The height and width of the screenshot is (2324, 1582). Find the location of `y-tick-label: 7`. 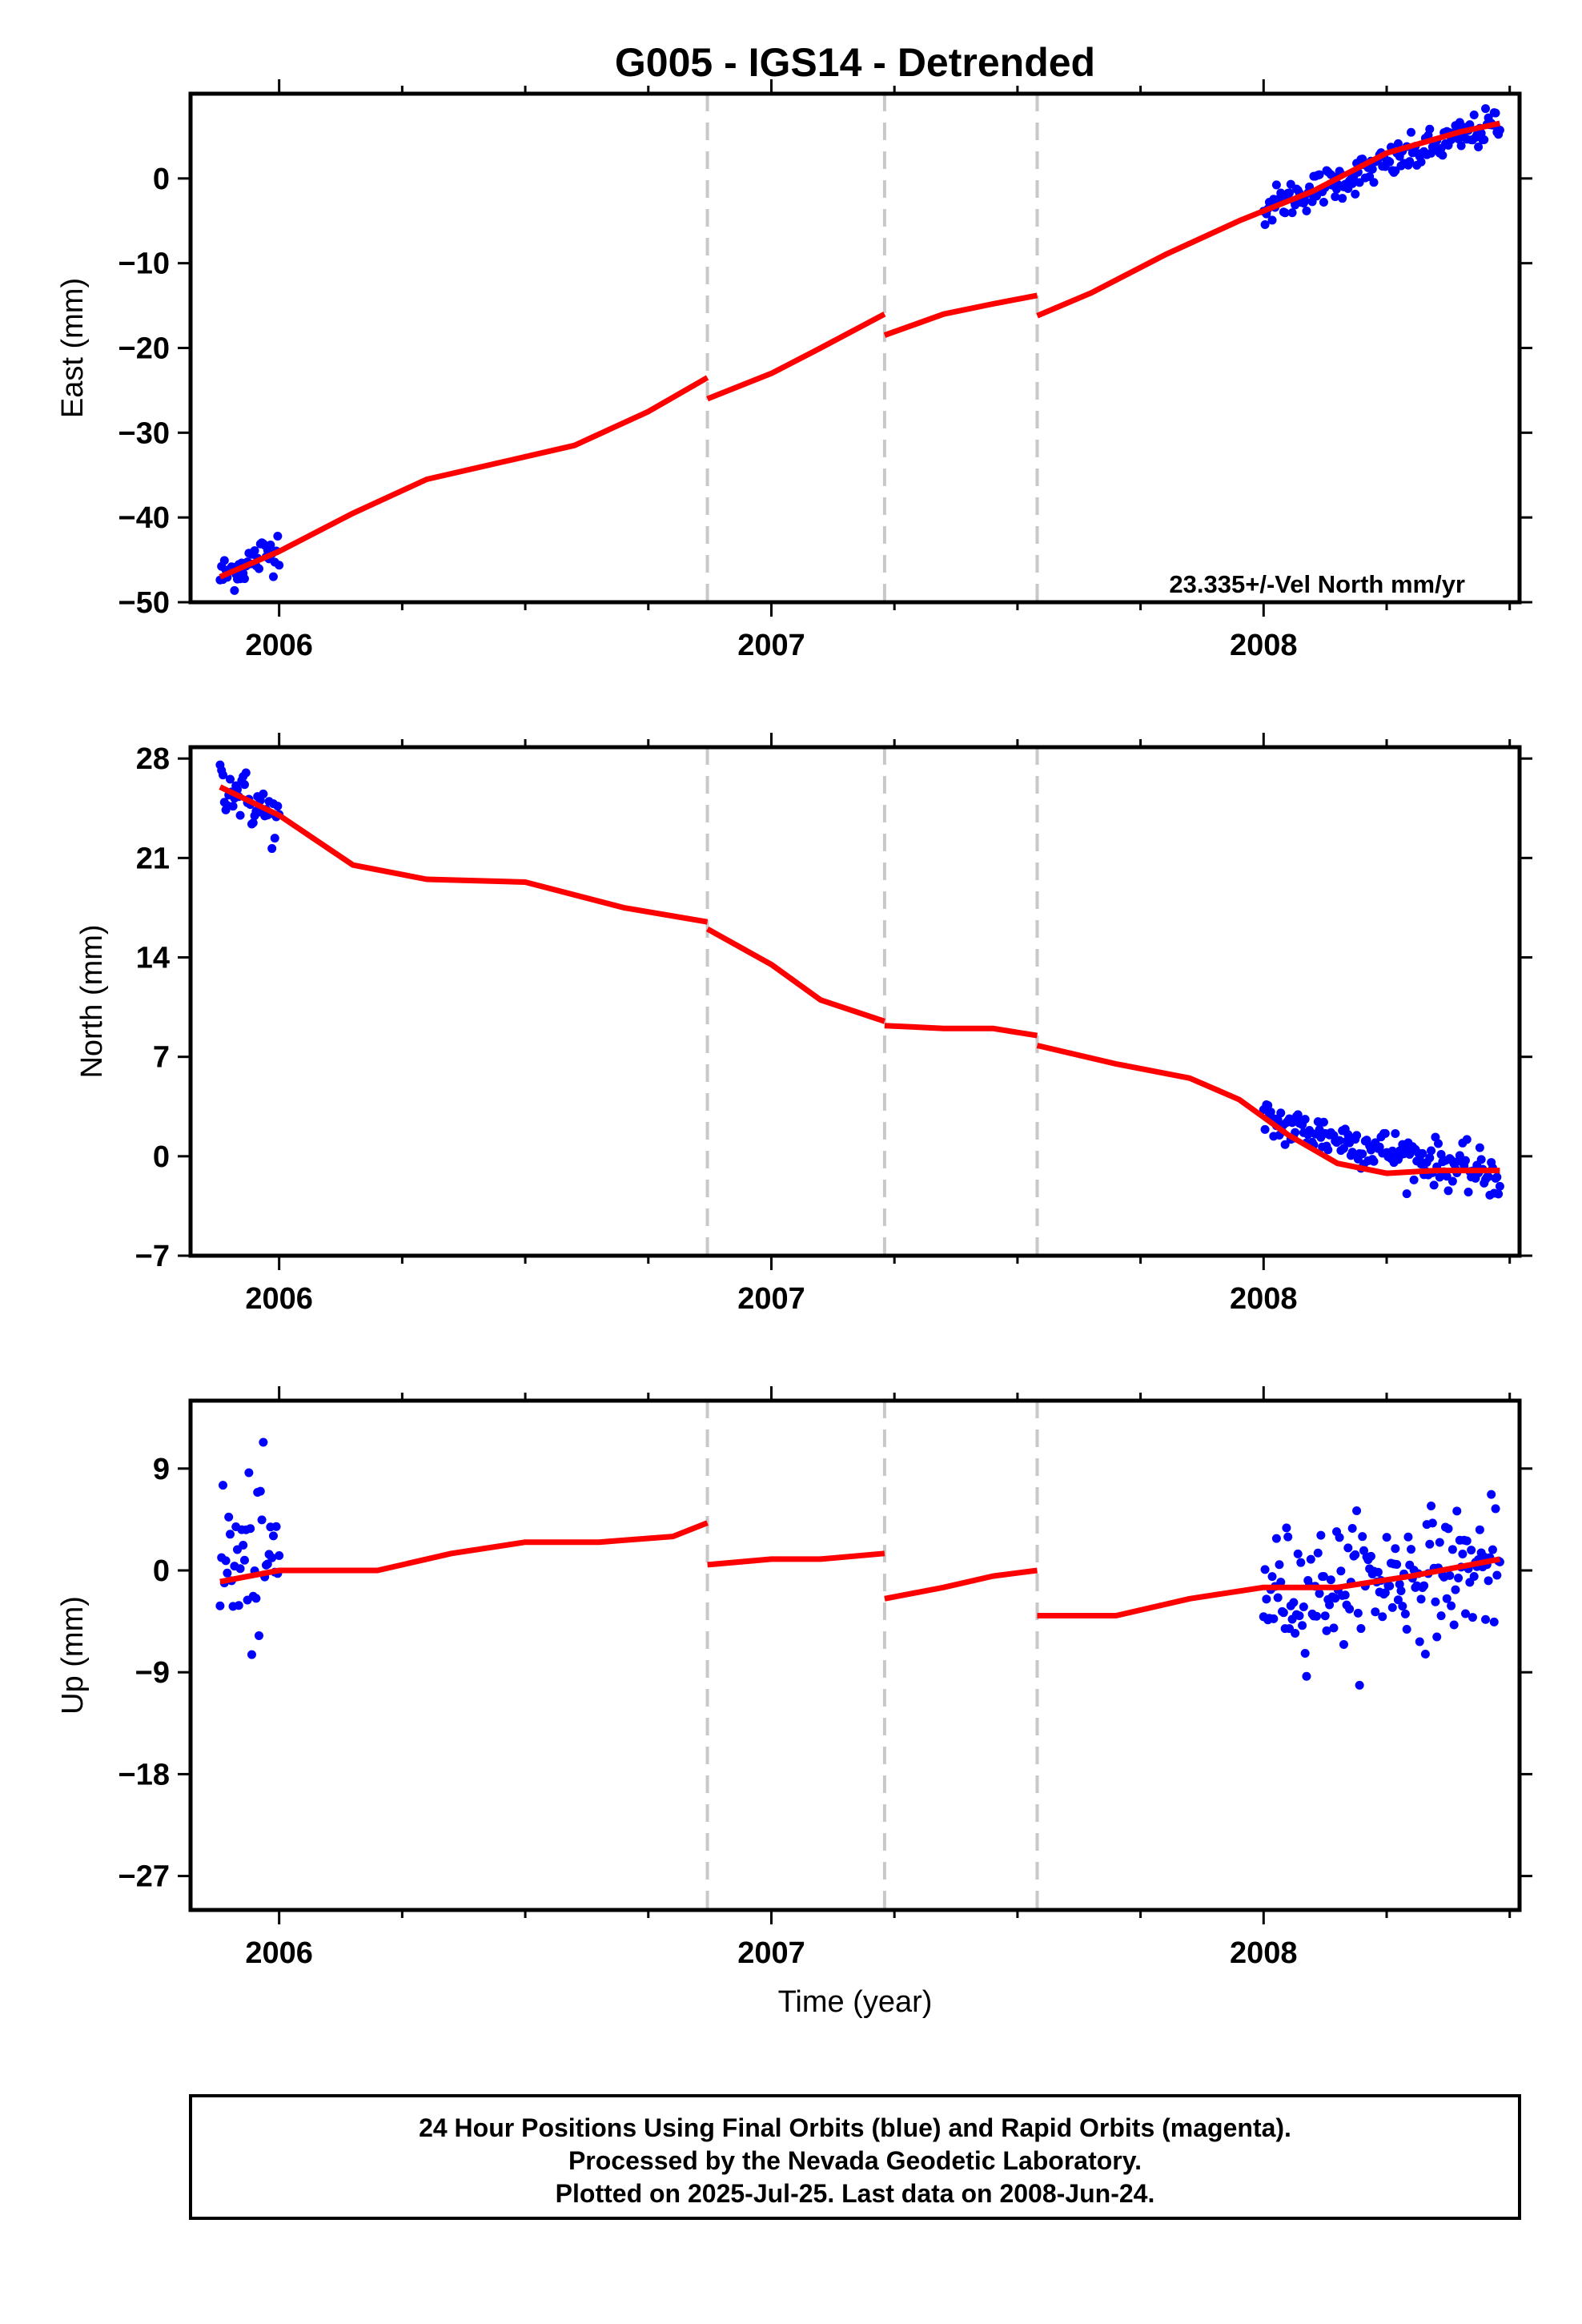

y-tick-label: 7 is located at coordinates (161, 1058).